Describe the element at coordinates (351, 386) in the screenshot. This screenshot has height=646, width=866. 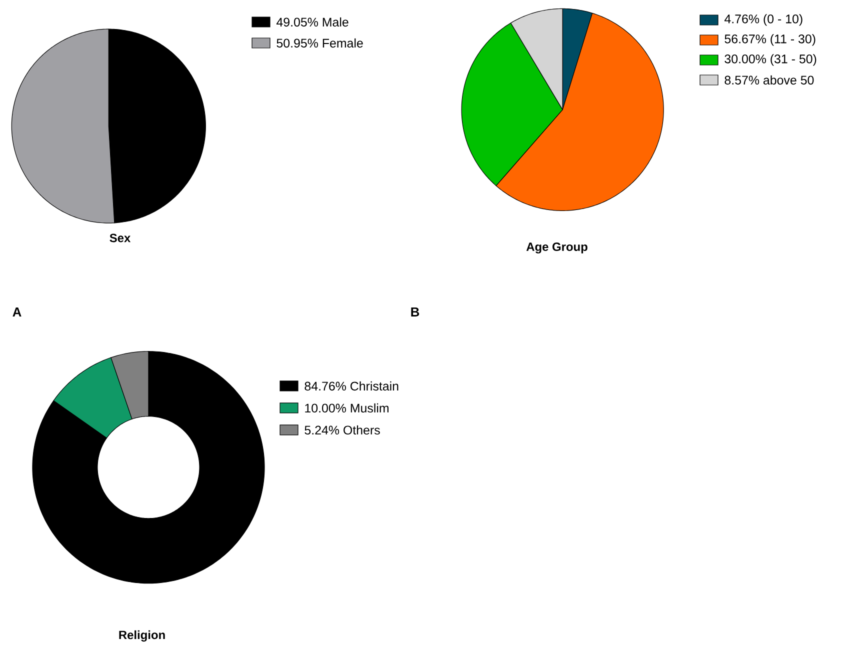
I see `legend-label: 84.76% Christain` at that location.